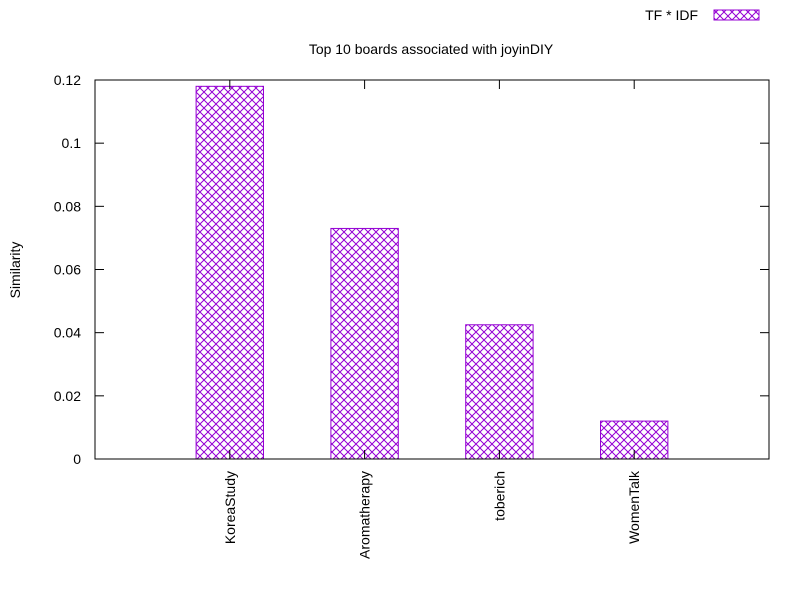  What do you see at coordinates (671, 15) in the screenshot?
I see `legend-label: TF * IDF` at bounding box center [671, 15].